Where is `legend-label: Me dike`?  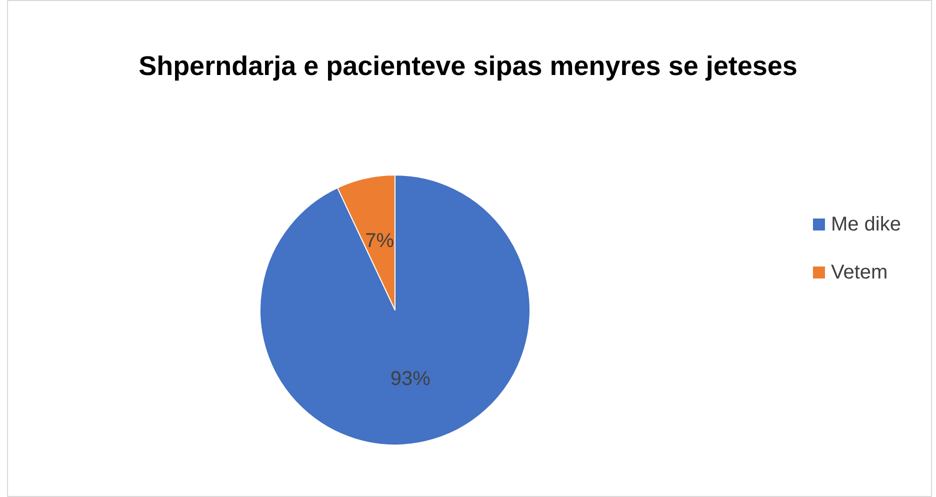
legend-label: Me dike is located at coordinates (865, 225).